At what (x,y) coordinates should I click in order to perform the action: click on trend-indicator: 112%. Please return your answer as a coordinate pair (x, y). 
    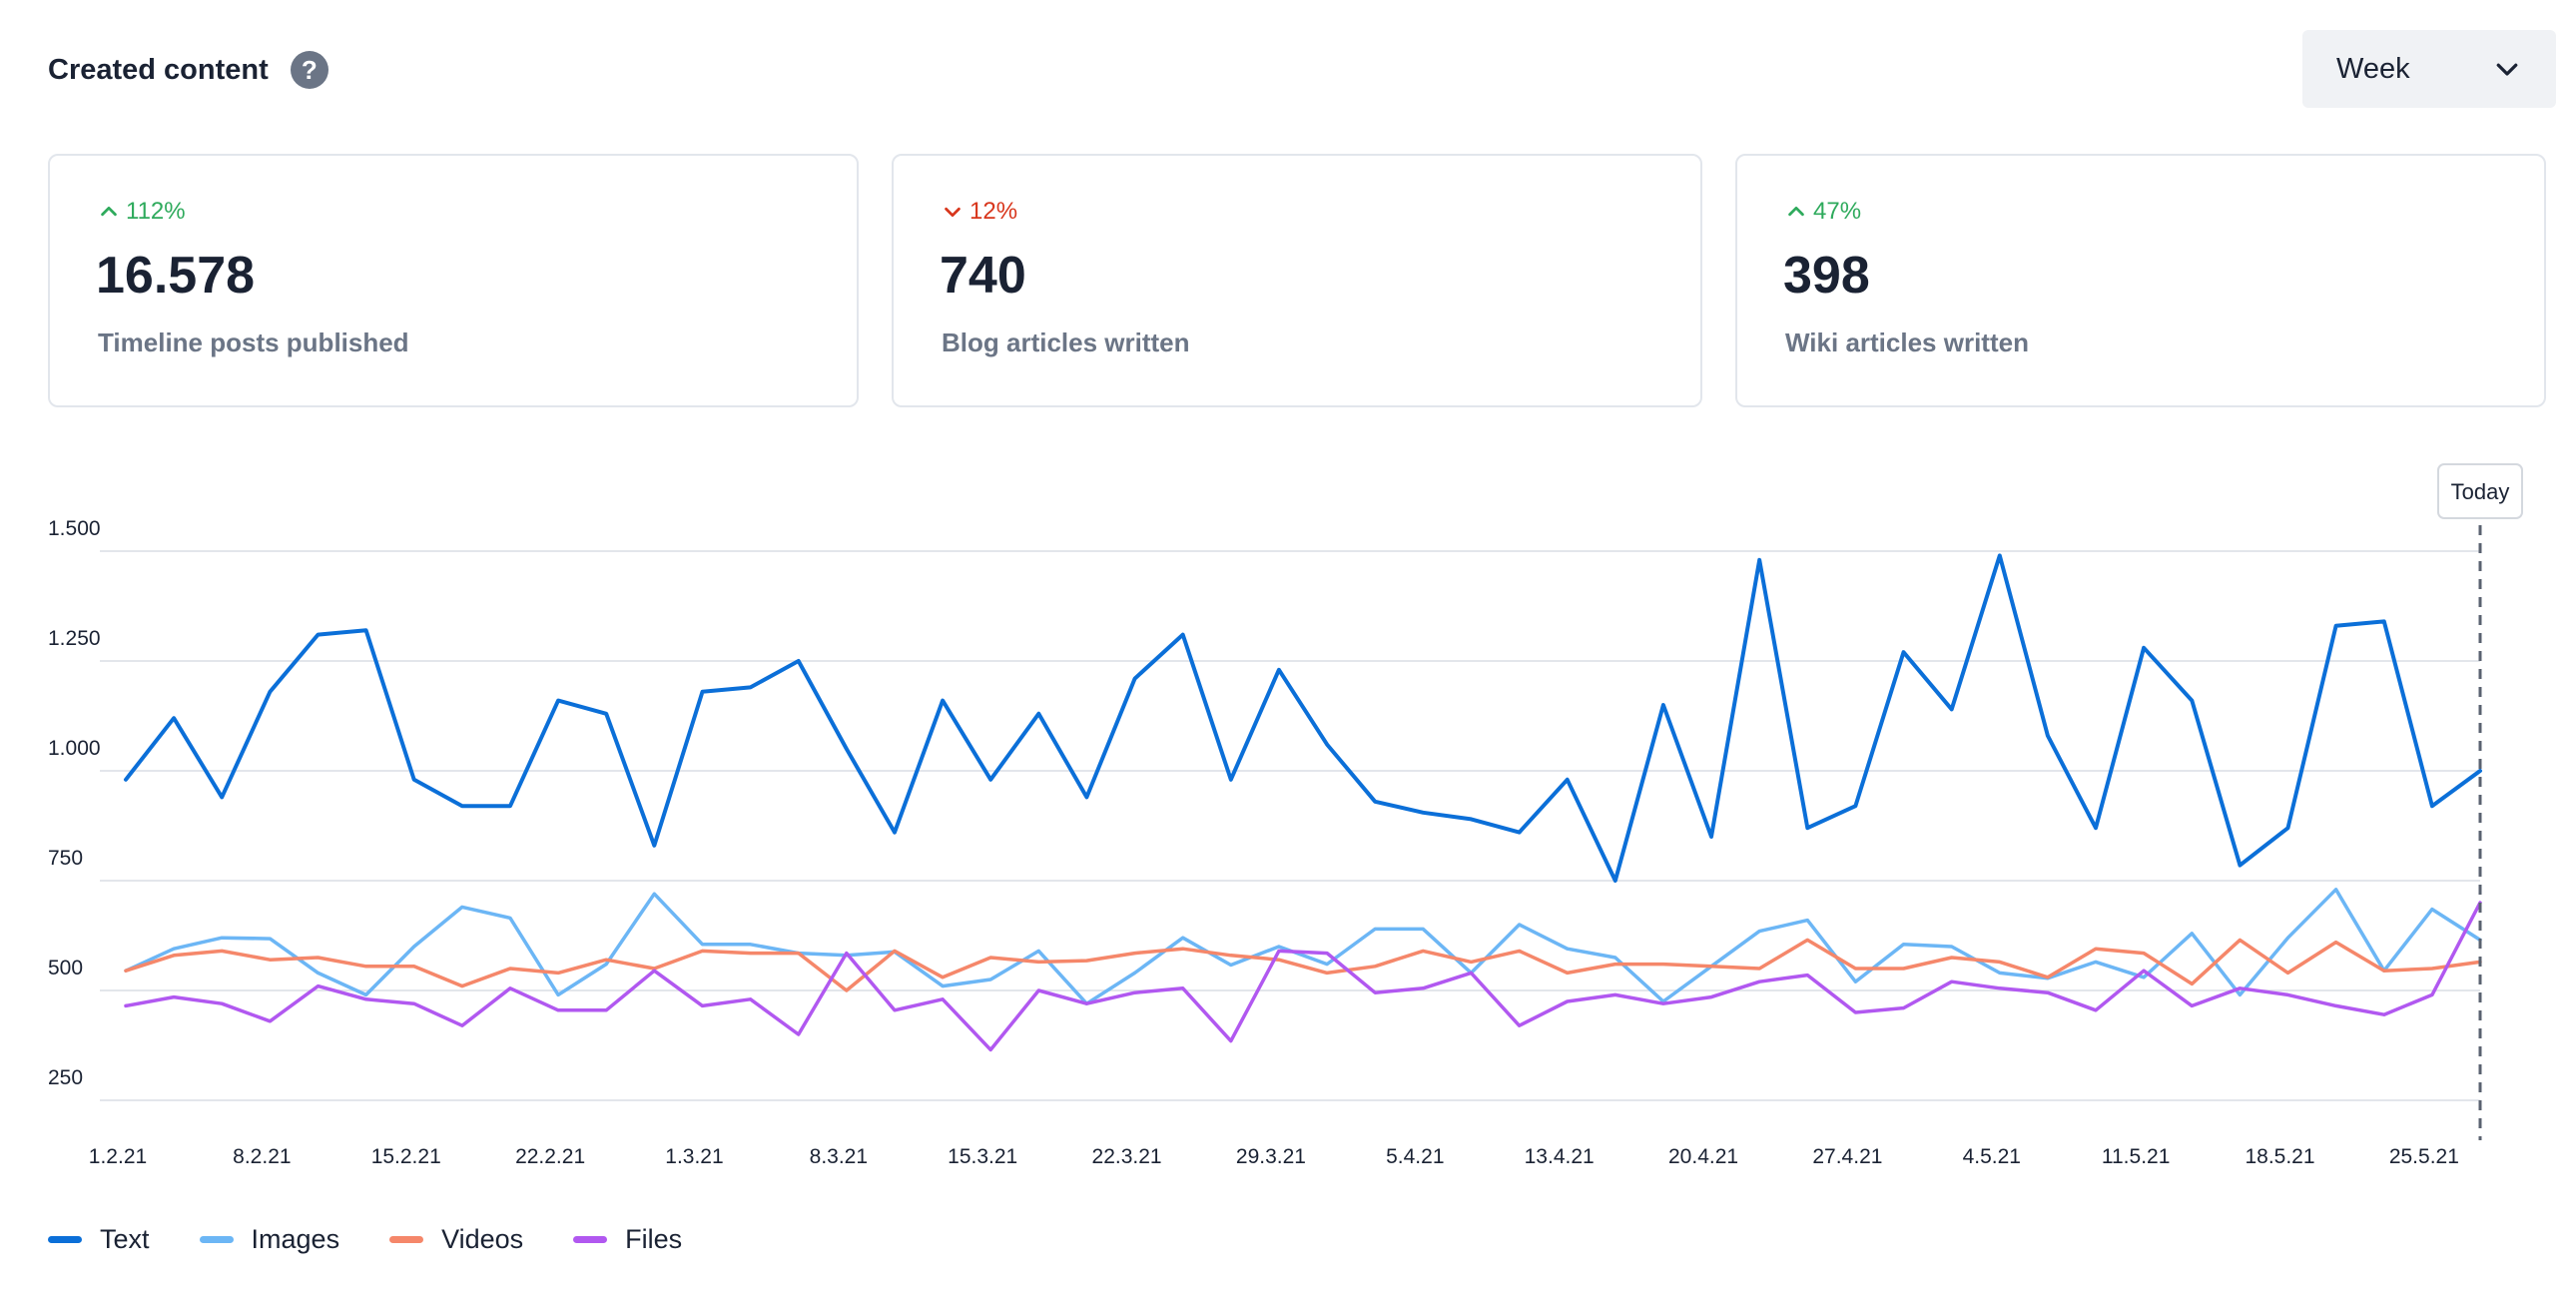
    Looking at the image, I should click on (142, 212).